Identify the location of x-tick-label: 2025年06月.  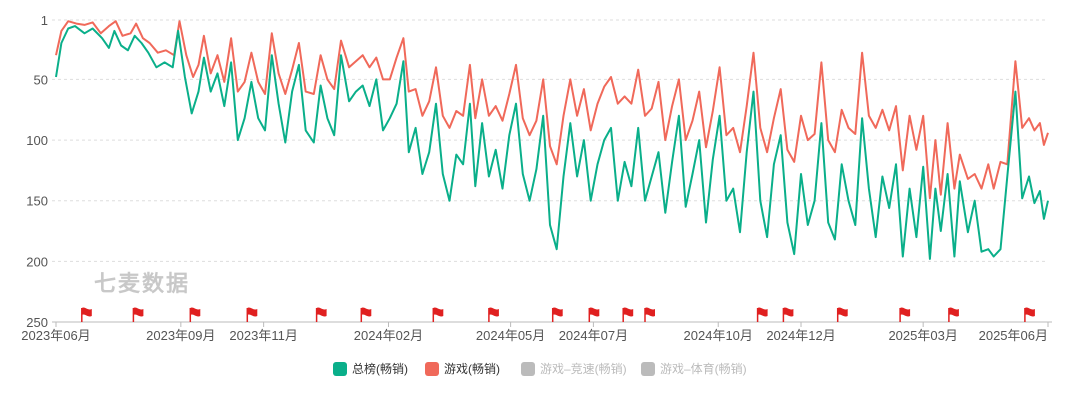
(1013, 335).